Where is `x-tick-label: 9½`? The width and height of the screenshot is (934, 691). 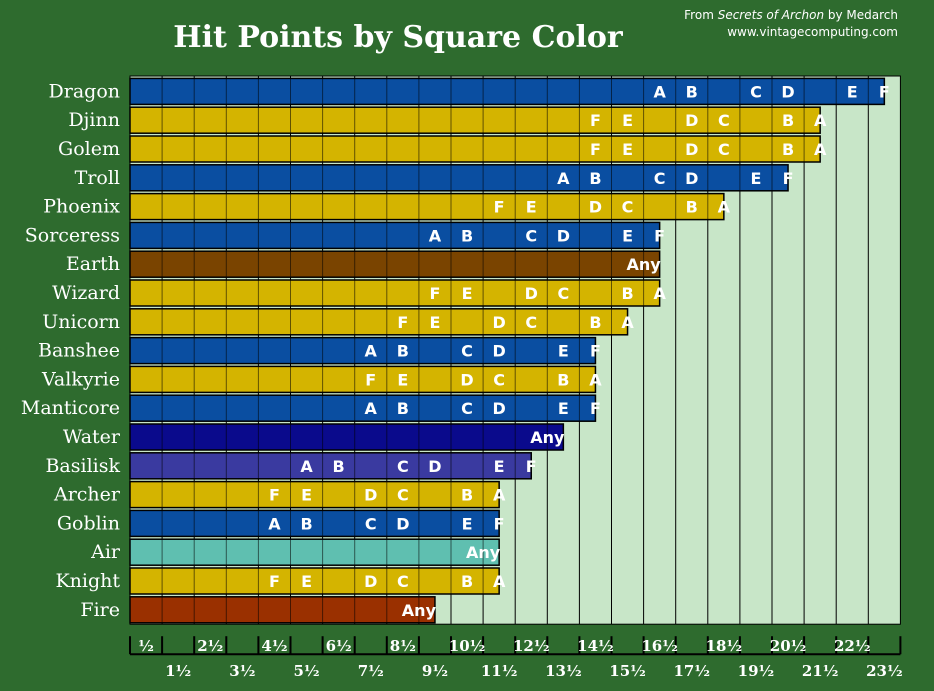
x-tick-label: 9½ is located at coordinates (435, 671).